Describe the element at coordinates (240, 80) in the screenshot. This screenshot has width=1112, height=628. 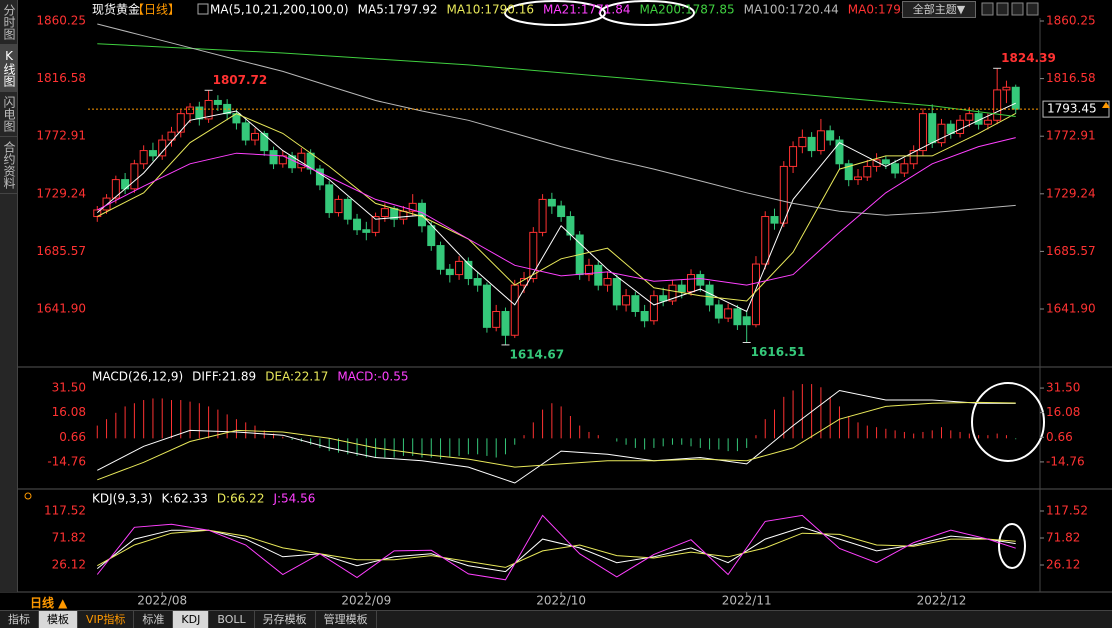
I see `extreme-label: 1807.72` at that location.